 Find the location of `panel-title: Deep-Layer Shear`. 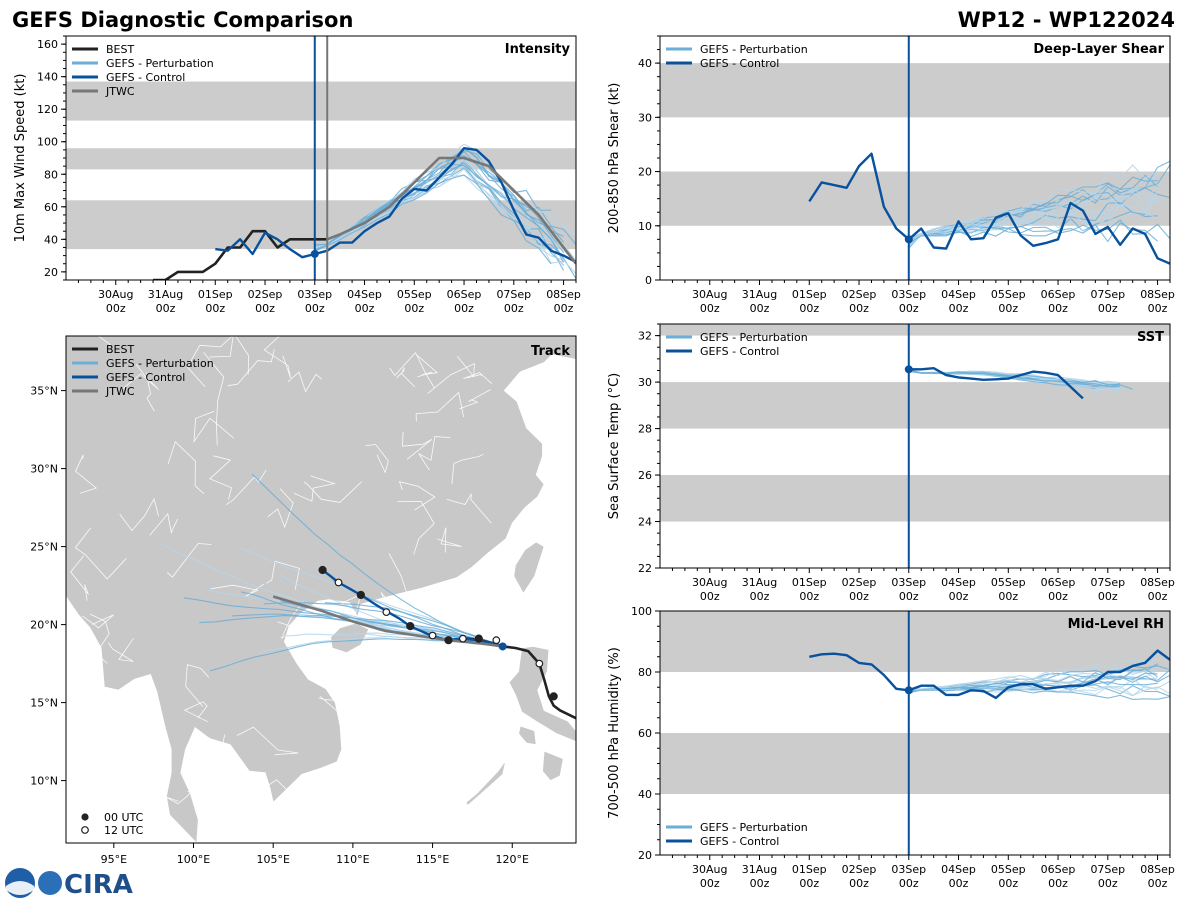

panel-title: Deep-Layer Shear is located at coordinates (1098, 49).